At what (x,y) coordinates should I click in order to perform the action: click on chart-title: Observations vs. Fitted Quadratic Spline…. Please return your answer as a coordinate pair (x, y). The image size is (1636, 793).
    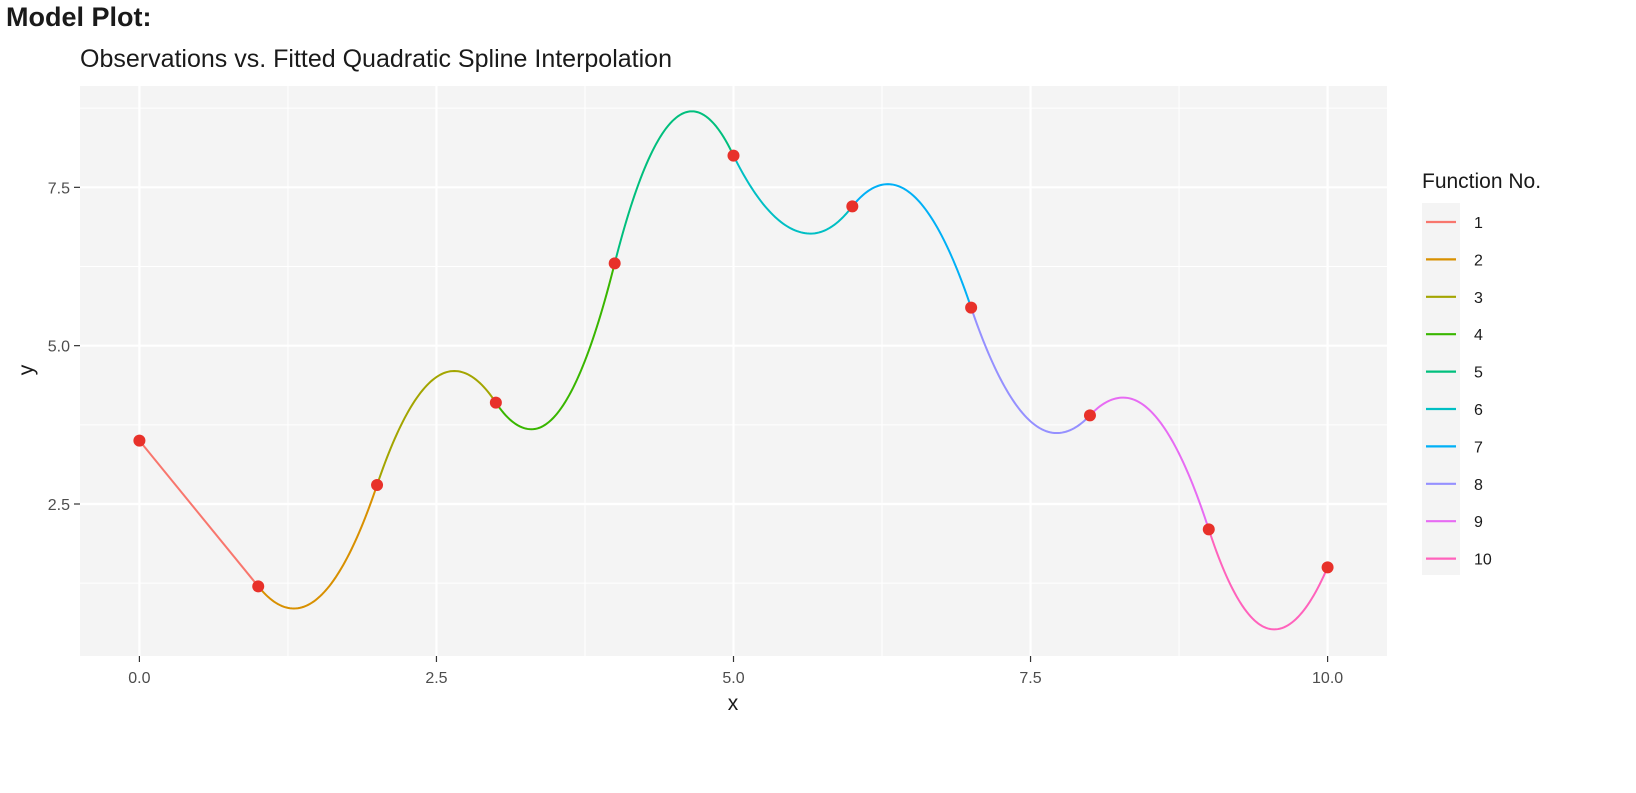
    Looking at the image, I should click on (376, 59).